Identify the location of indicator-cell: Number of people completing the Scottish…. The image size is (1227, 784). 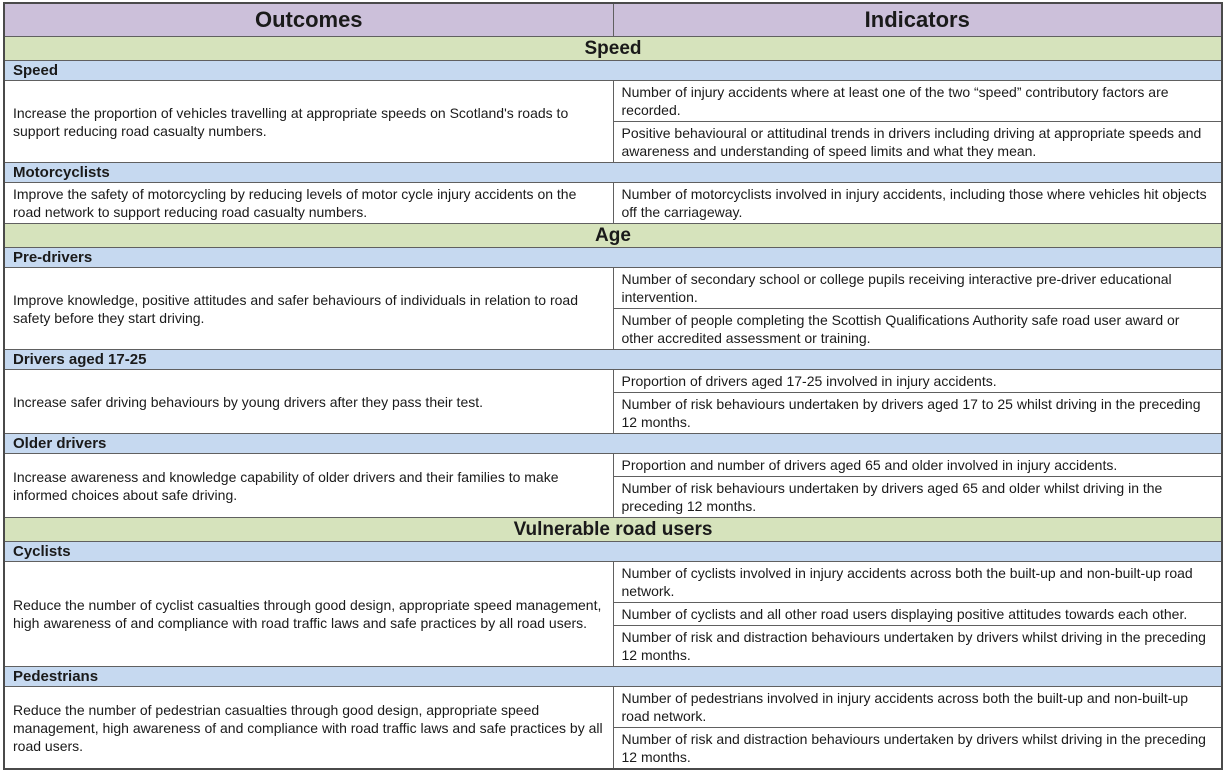
(917, 329).